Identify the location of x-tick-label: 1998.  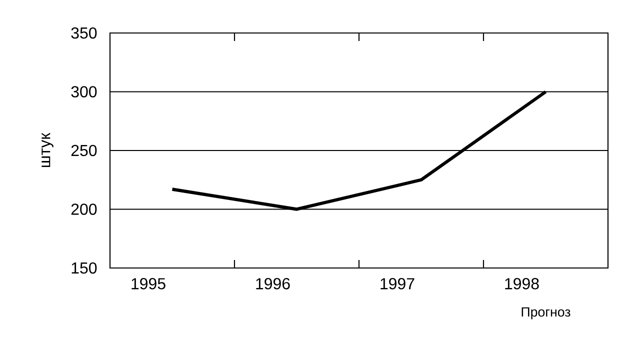
(522, 284).